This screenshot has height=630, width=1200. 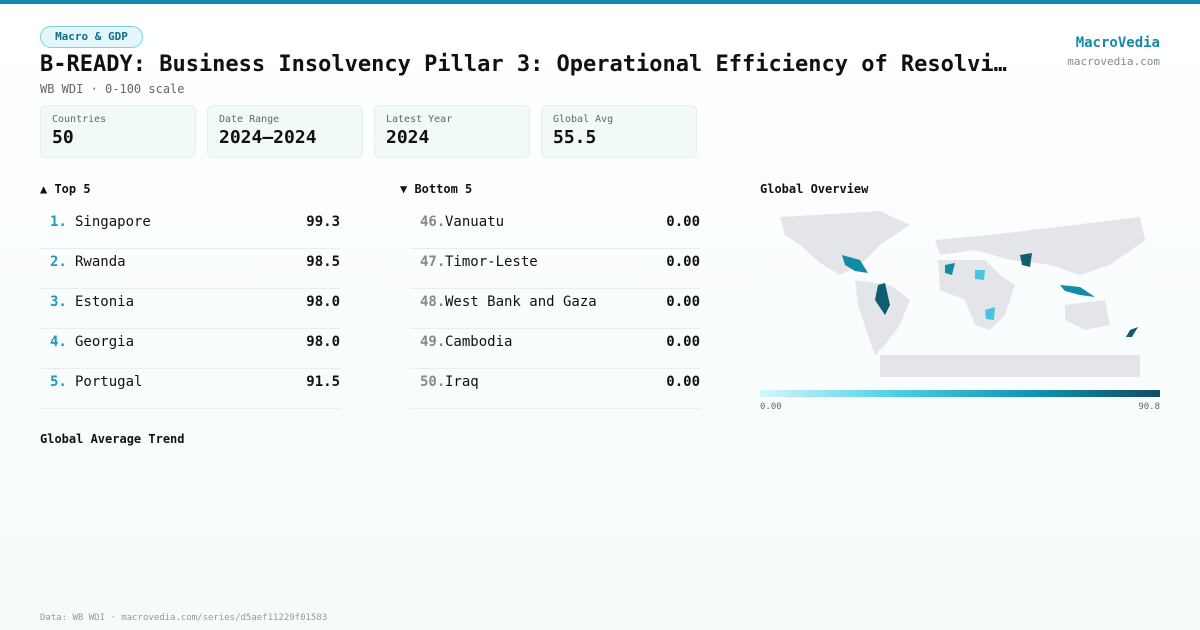 What do you see at coordinates (521, 302) in the screenshot?
I see `country-name: West Bank and Gaza` at bounding box center [521, 302].